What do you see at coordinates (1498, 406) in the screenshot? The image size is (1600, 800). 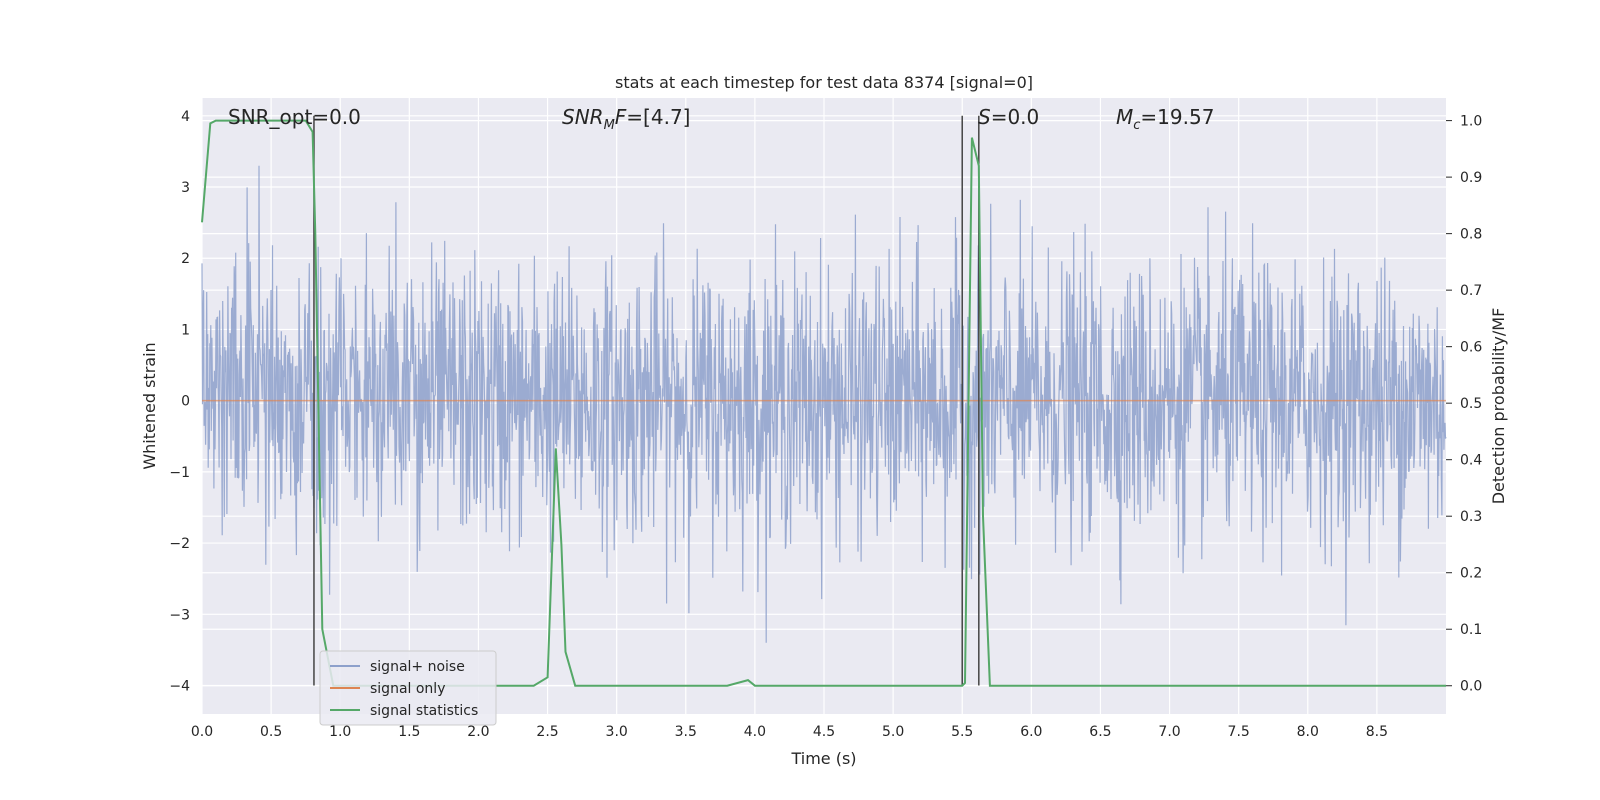 I see `y2-axis-label: Detection probability/MF` at bounding box center [1498, 406].